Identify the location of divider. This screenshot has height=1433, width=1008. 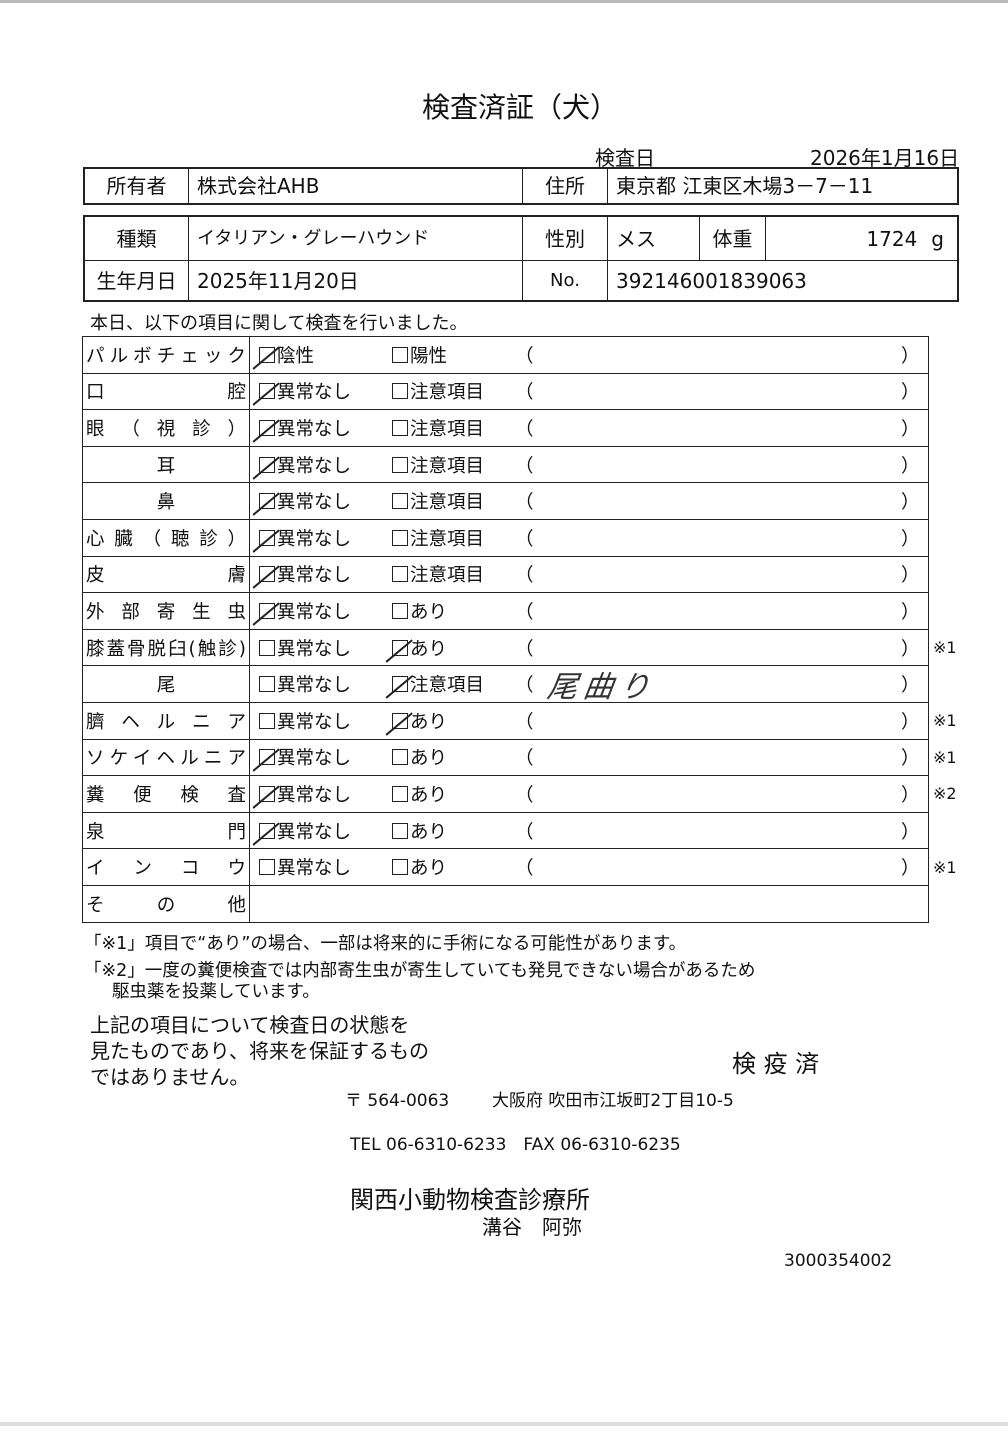
(521, 260).